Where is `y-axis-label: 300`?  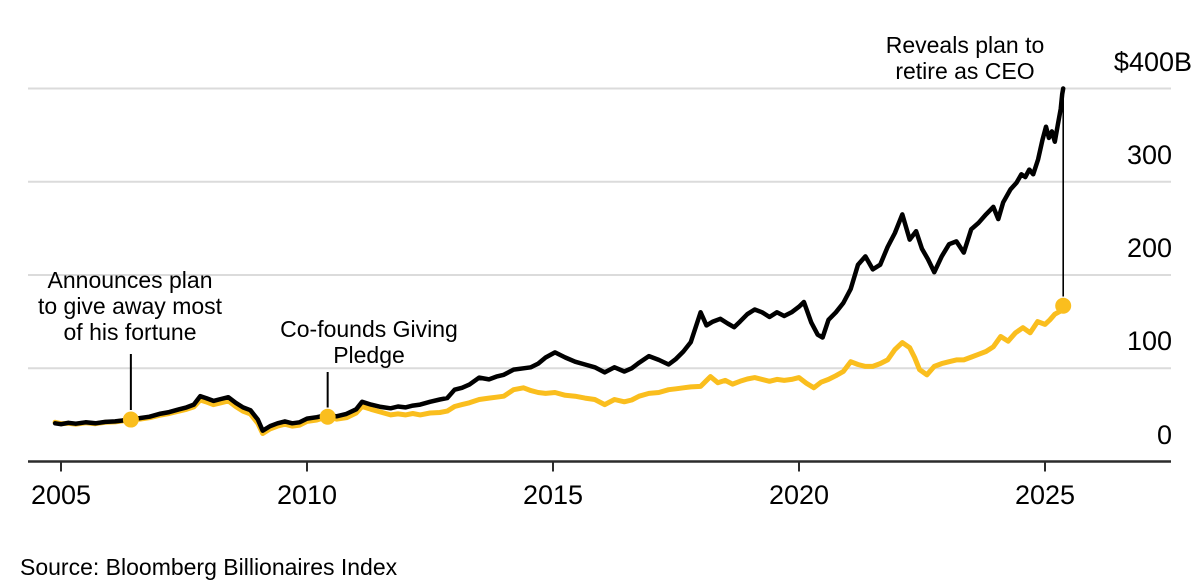 y-axis-label: 300 is located at coordinates (1149, 154).